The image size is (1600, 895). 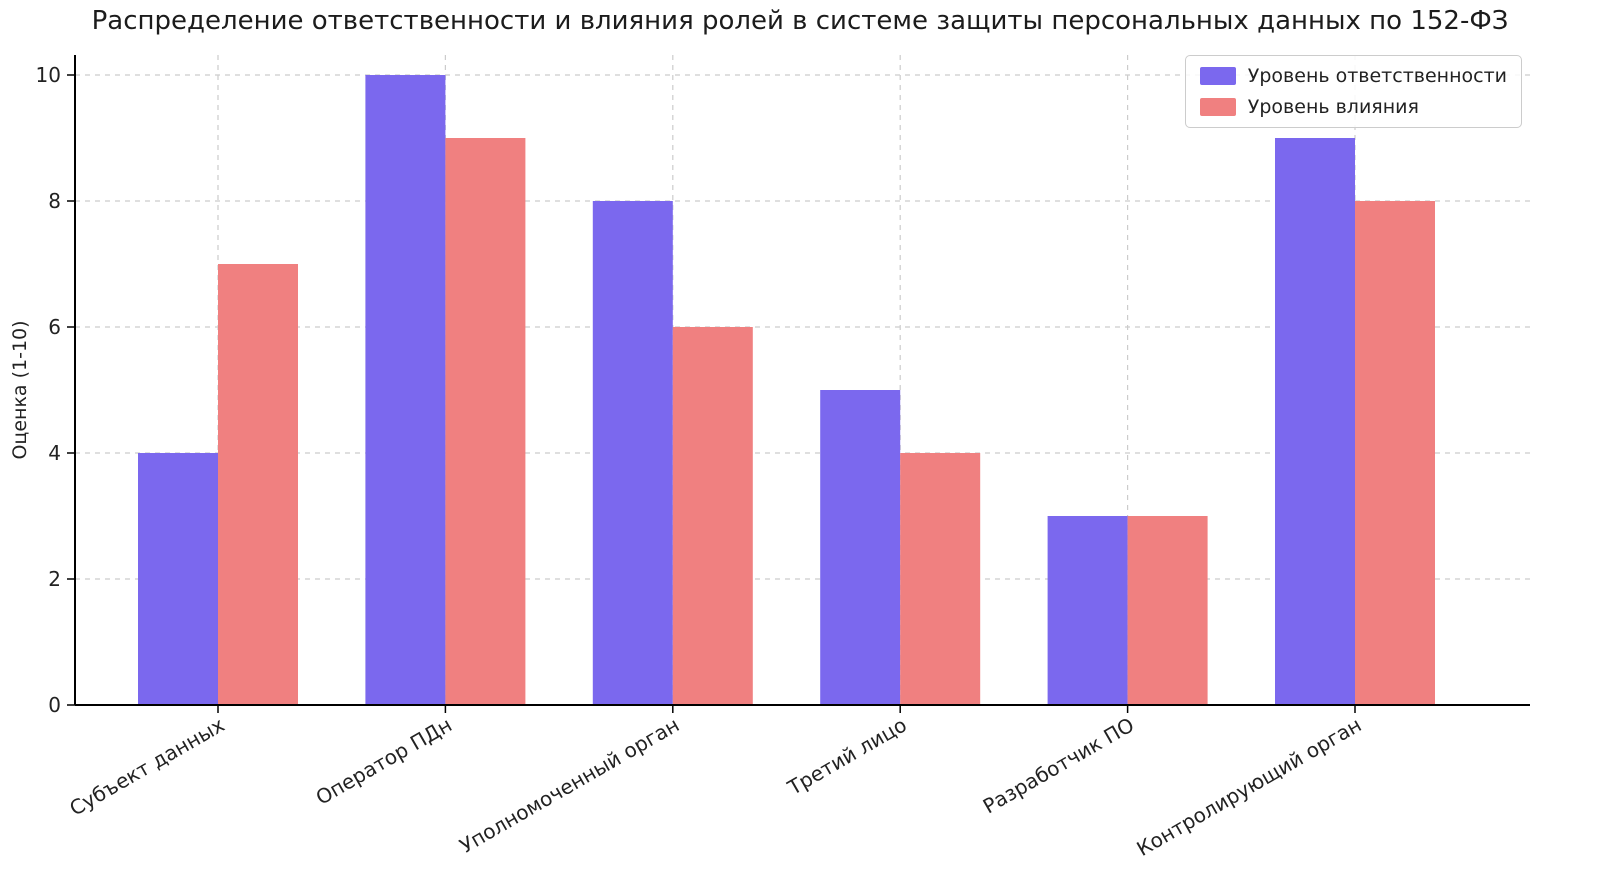 I want to click on bar-series1-cat1, so click(x=485, y=421).